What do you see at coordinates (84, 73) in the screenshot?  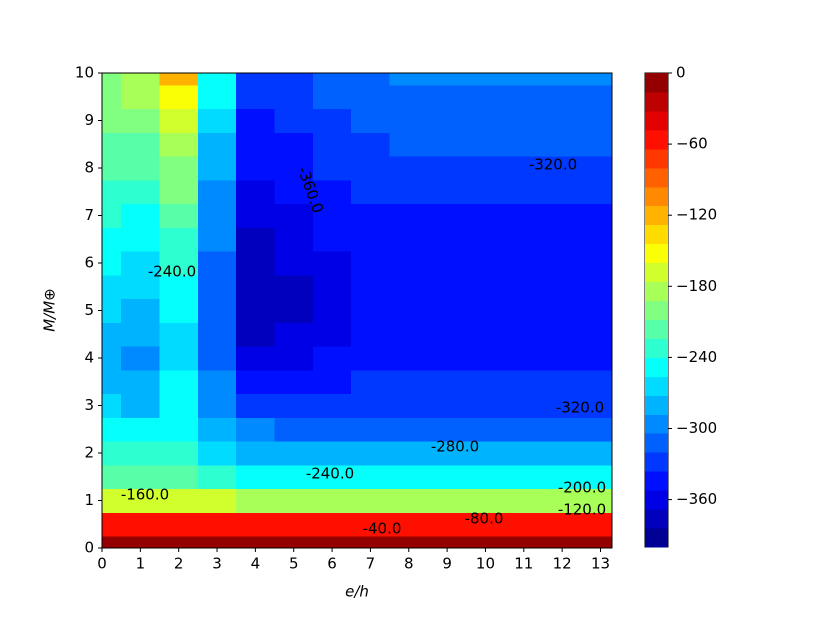 I see `y-tick-label: 10` at bounding box center [84, 73].